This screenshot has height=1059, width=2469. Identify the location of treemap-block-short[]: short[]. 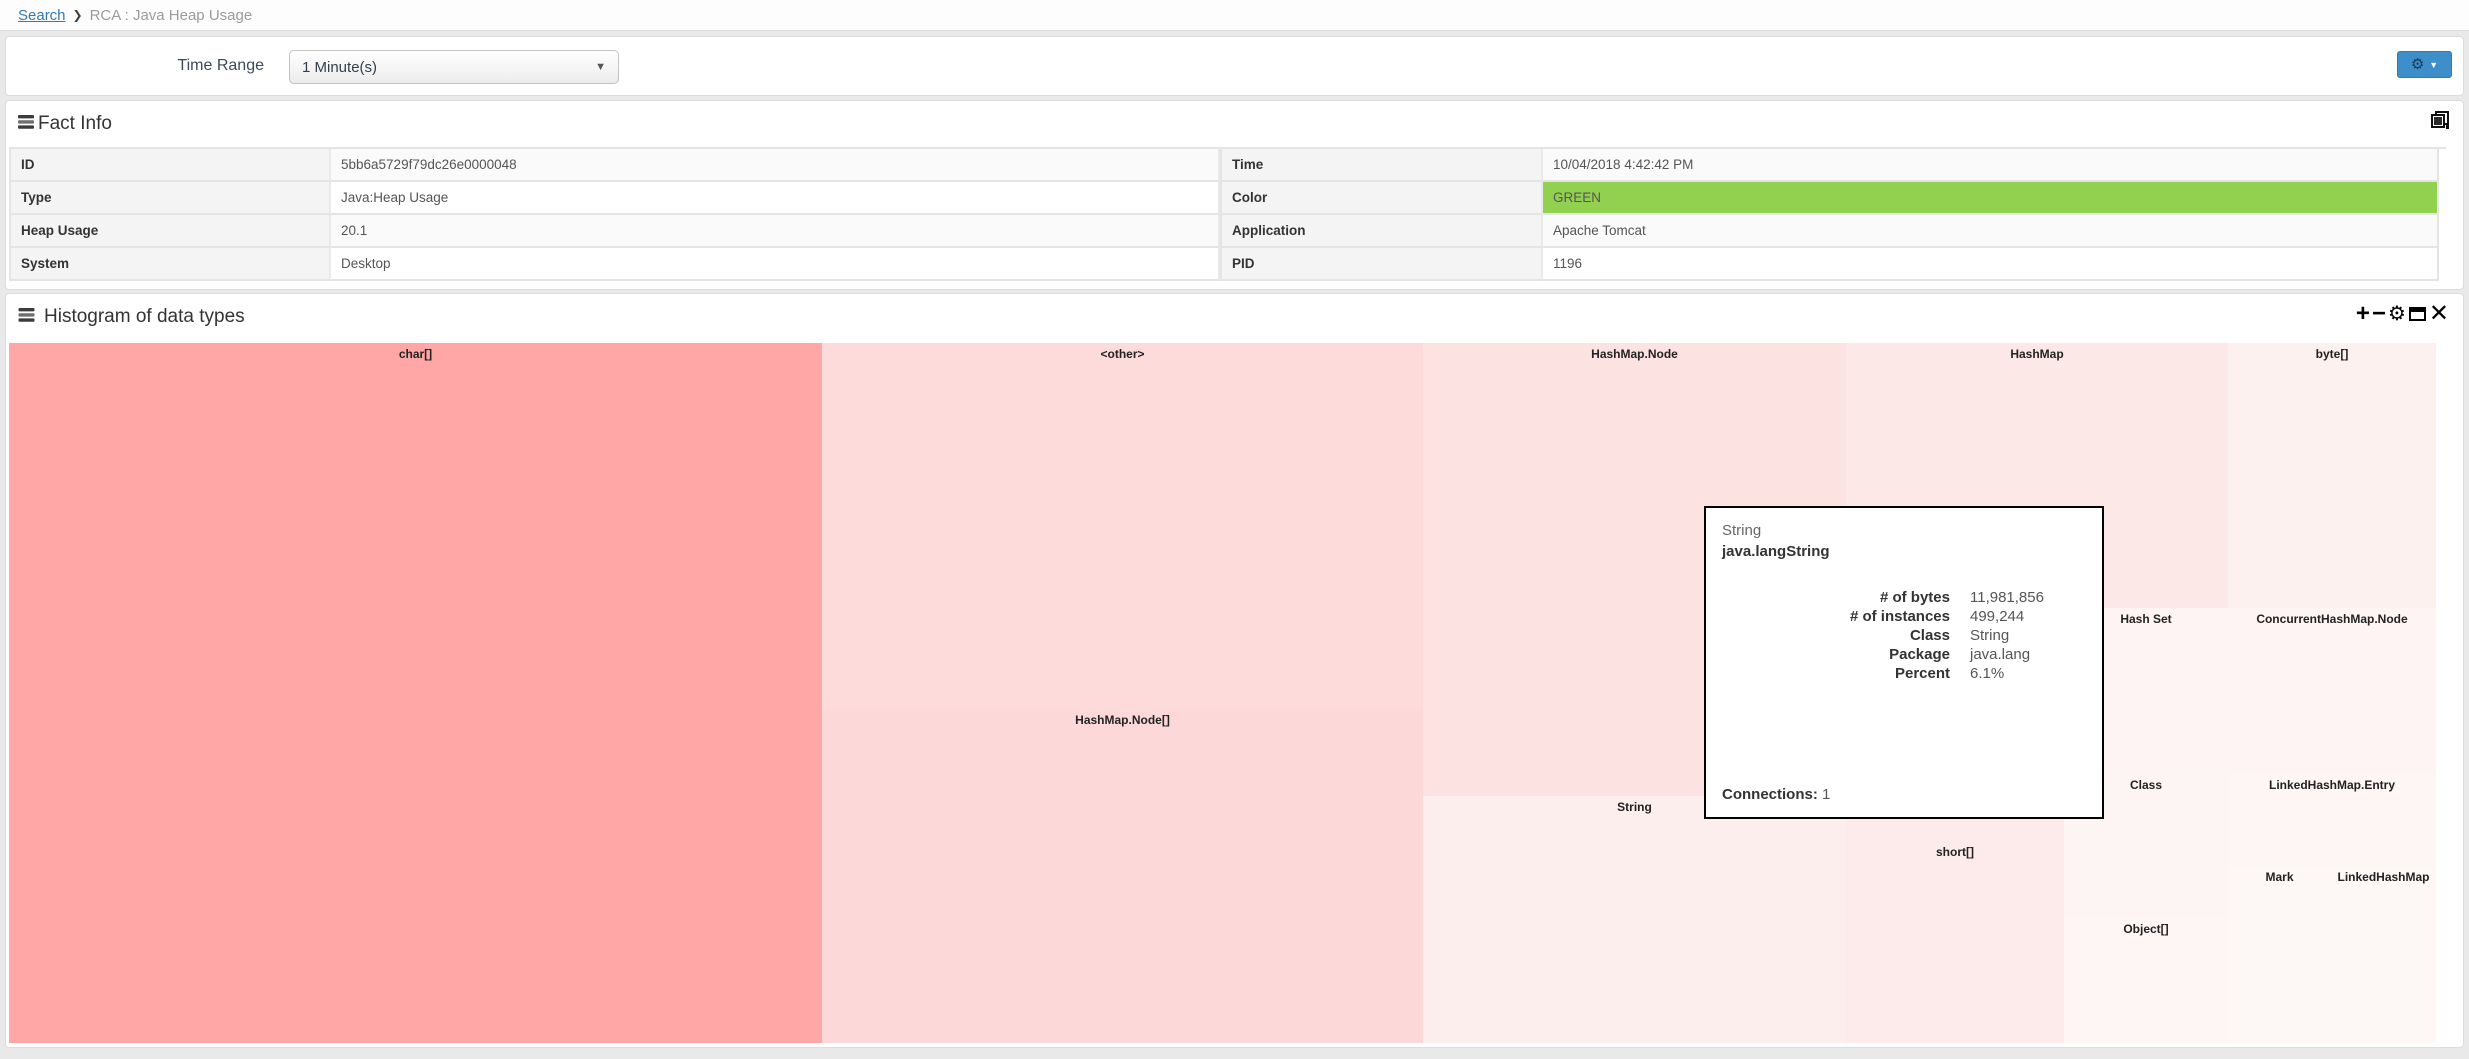
(1955, 942).